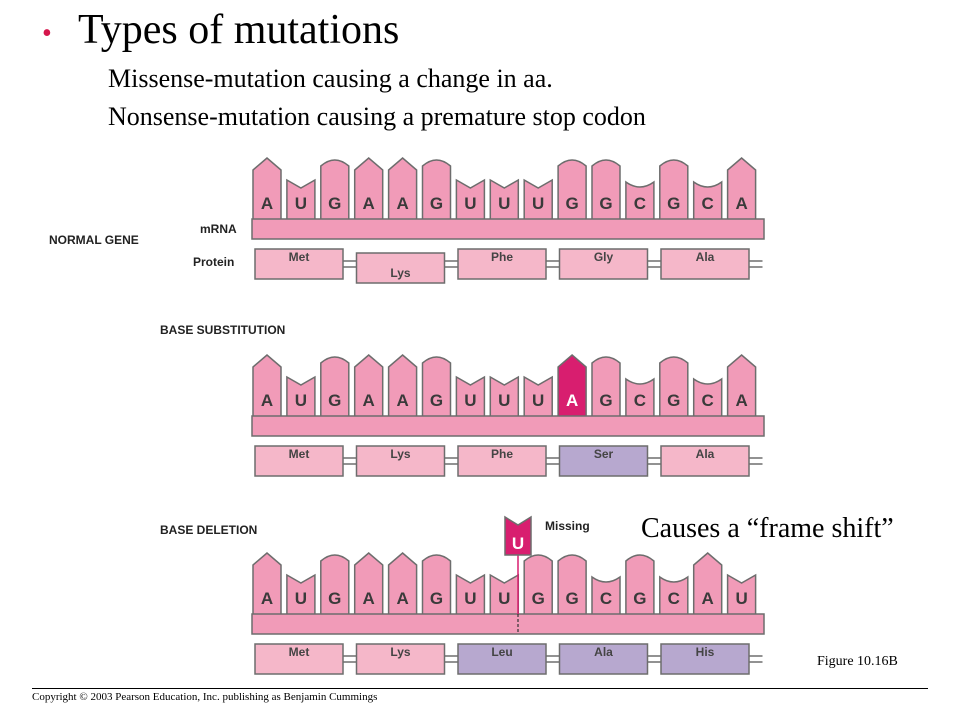 The height and width of the screenshot is (720, 960). I want to click on amino-acid-label: Gly, so click(604, 257).